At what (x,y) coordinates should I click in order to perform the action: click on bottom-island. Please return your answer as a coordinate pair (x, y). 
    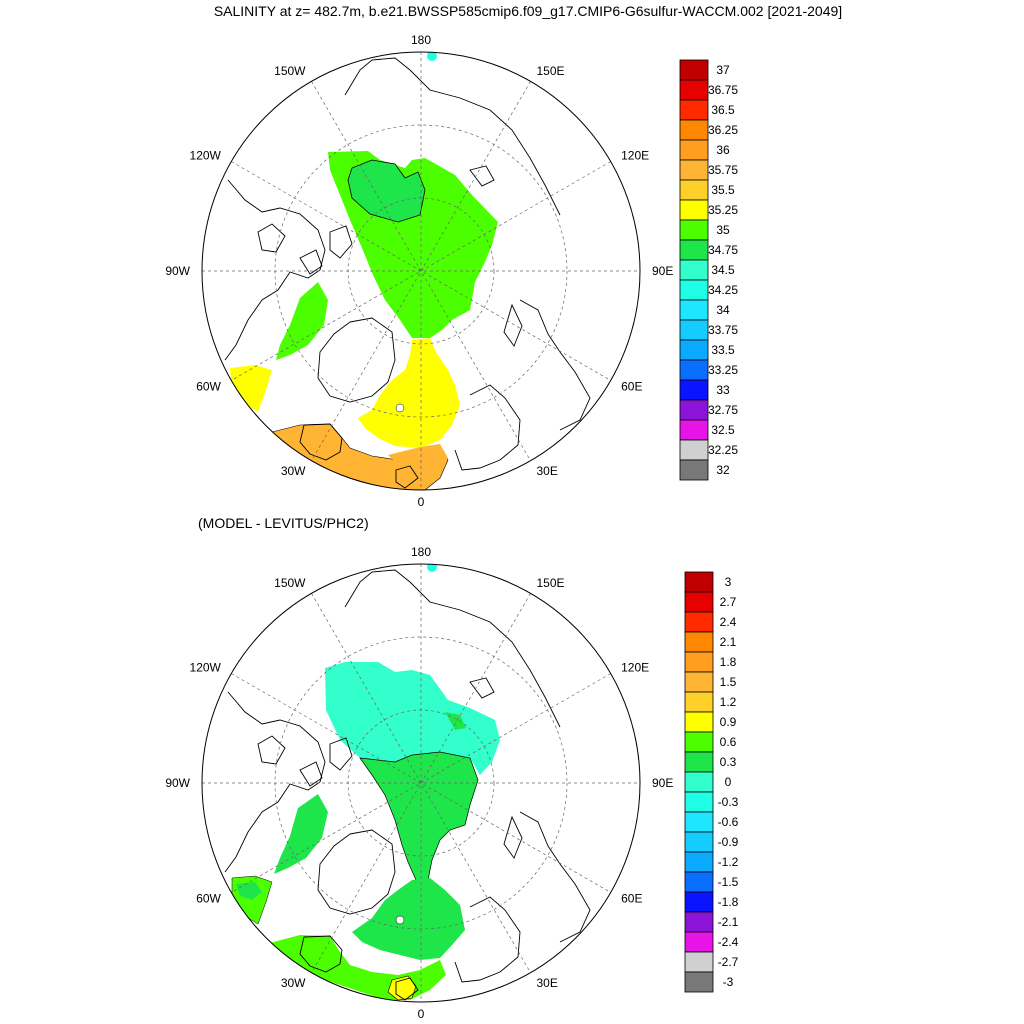
    Looking at the image, I should click on (400, 920).